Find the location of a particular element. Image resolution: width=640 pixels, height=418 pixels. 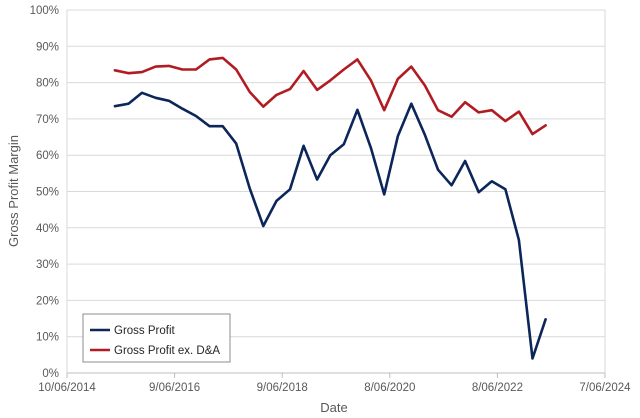

x-tick-label: 8/06/2022 is located at coordinates (497, 388).